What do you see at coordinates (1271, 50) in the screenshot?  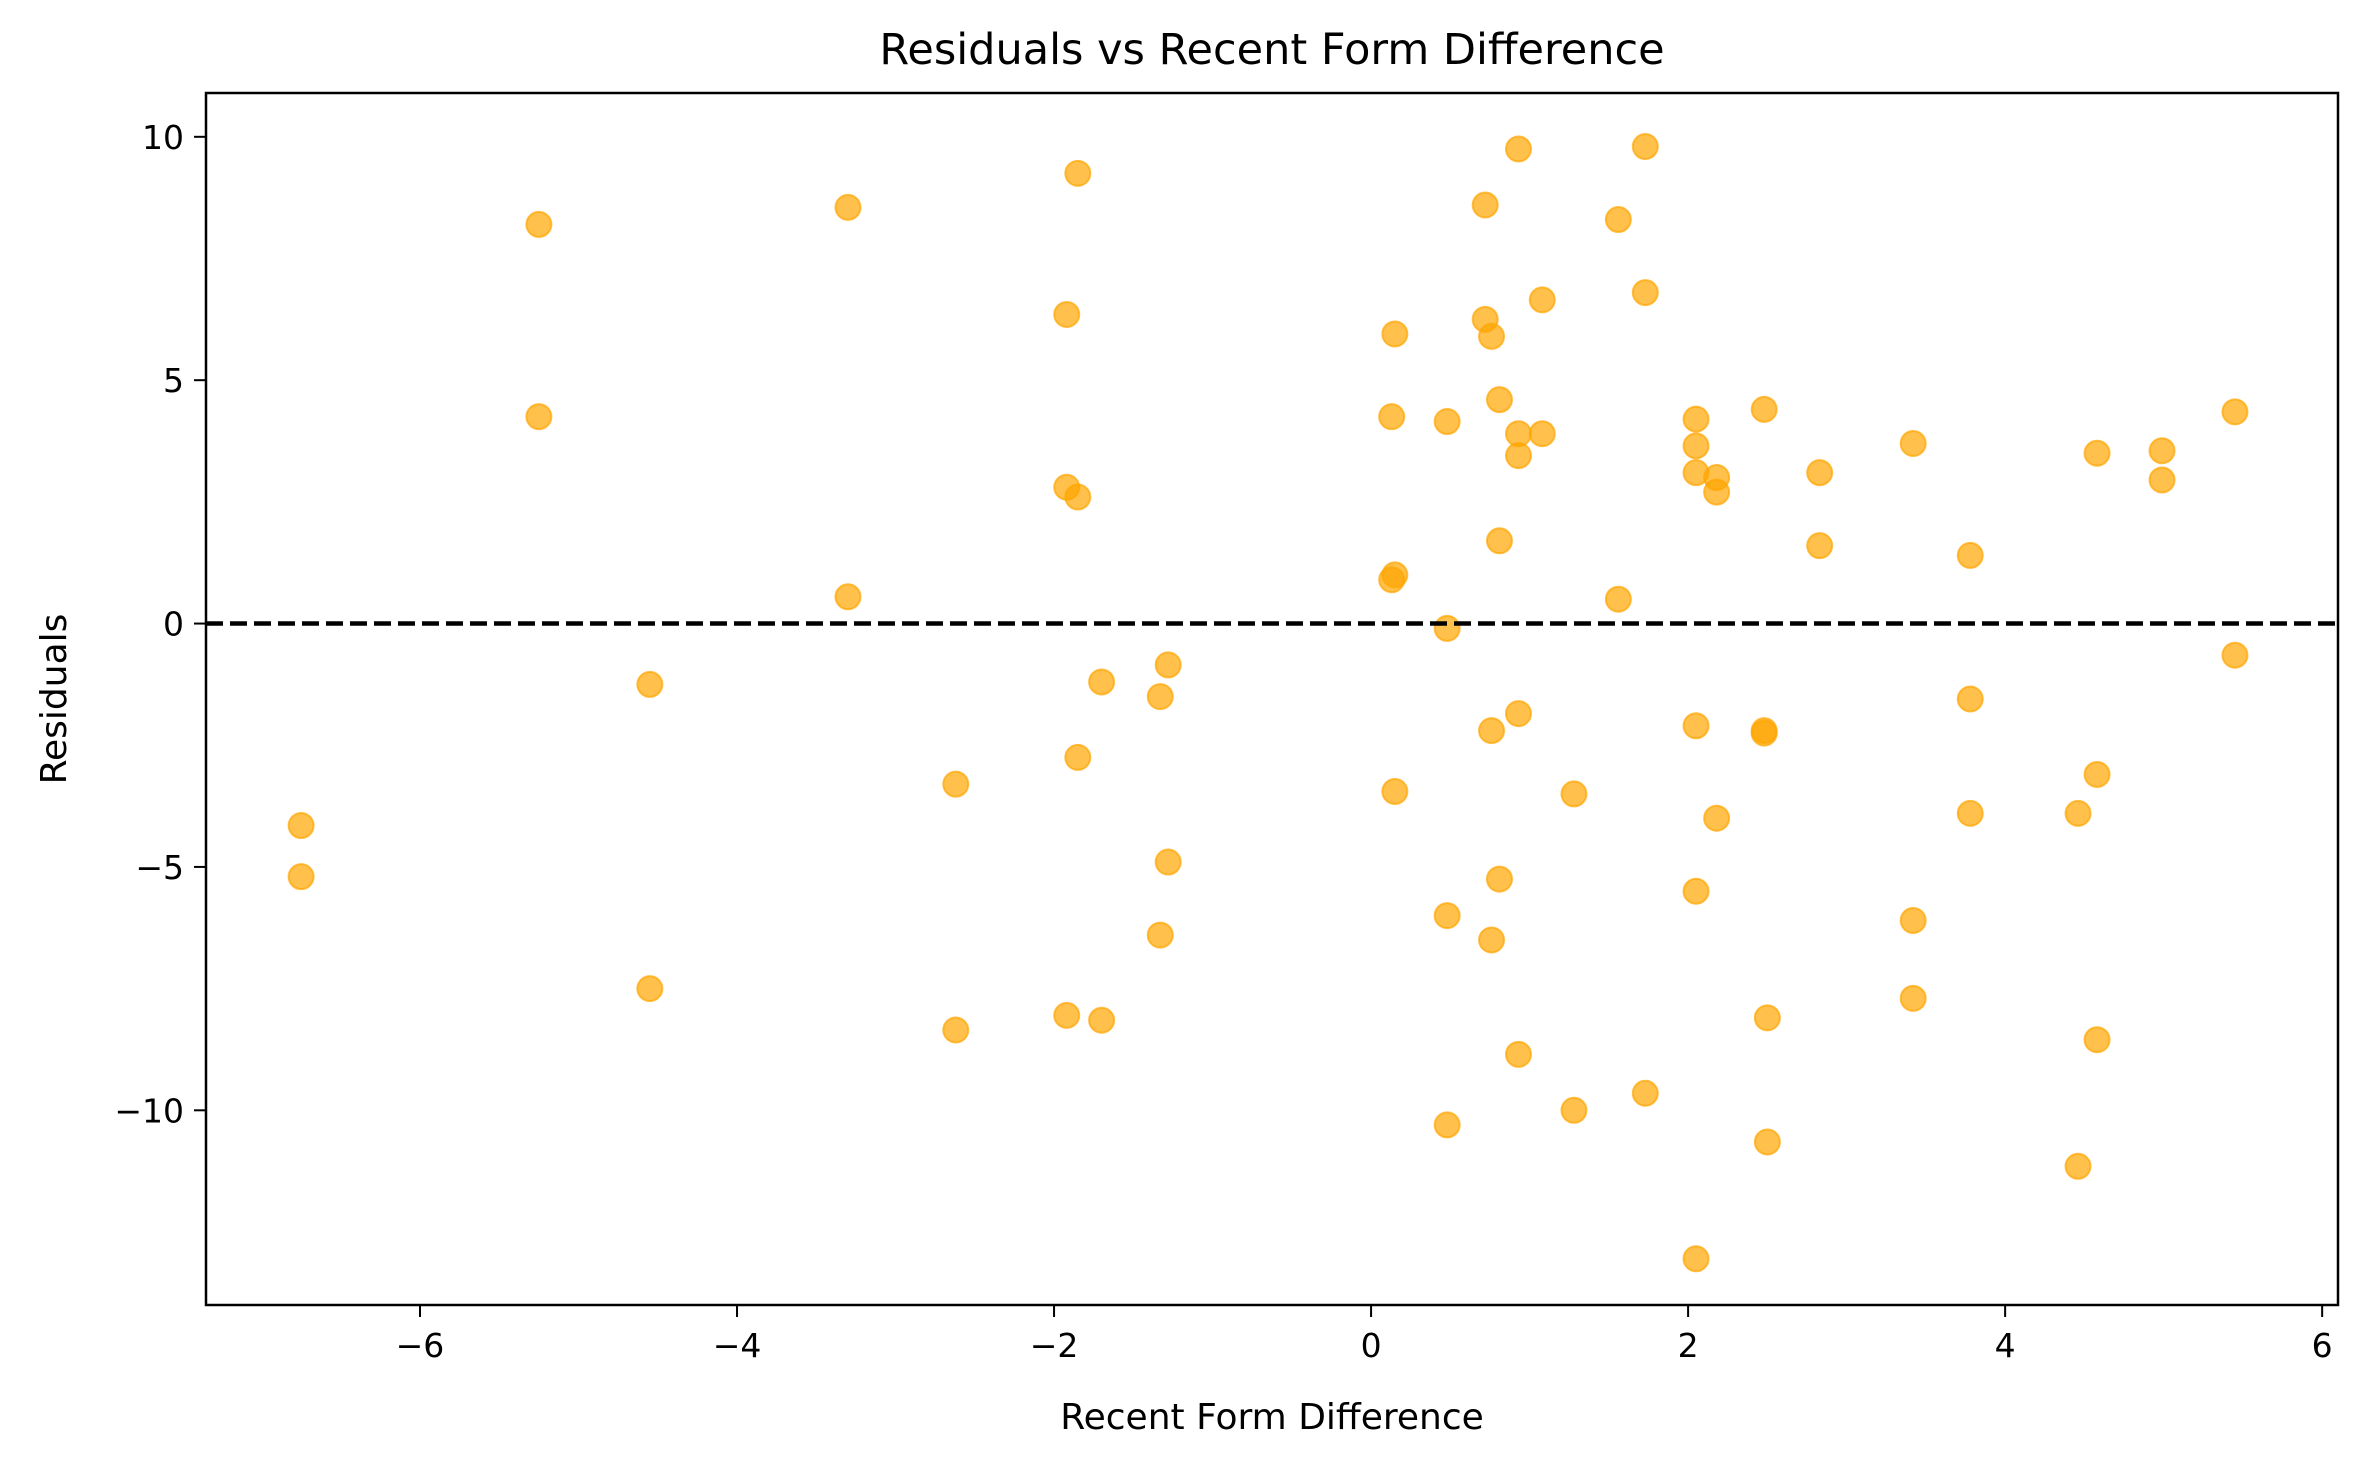 I see `chart-title: Residuals vs Recent Form Difference` at bounding box center [1271, 50].